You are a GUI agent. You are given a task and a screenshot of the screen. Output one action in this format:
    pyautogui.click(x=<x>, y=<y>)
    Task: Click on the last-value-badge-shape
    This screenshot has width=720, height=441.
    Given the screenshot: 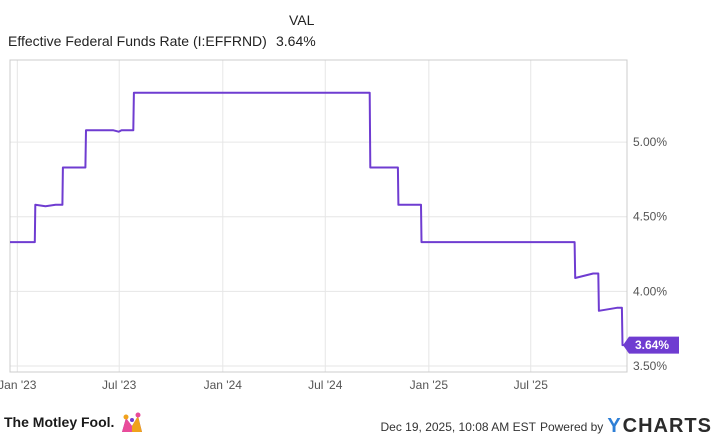 What is the action you would take?
    pyautogui.click(x=651, y=345)
    